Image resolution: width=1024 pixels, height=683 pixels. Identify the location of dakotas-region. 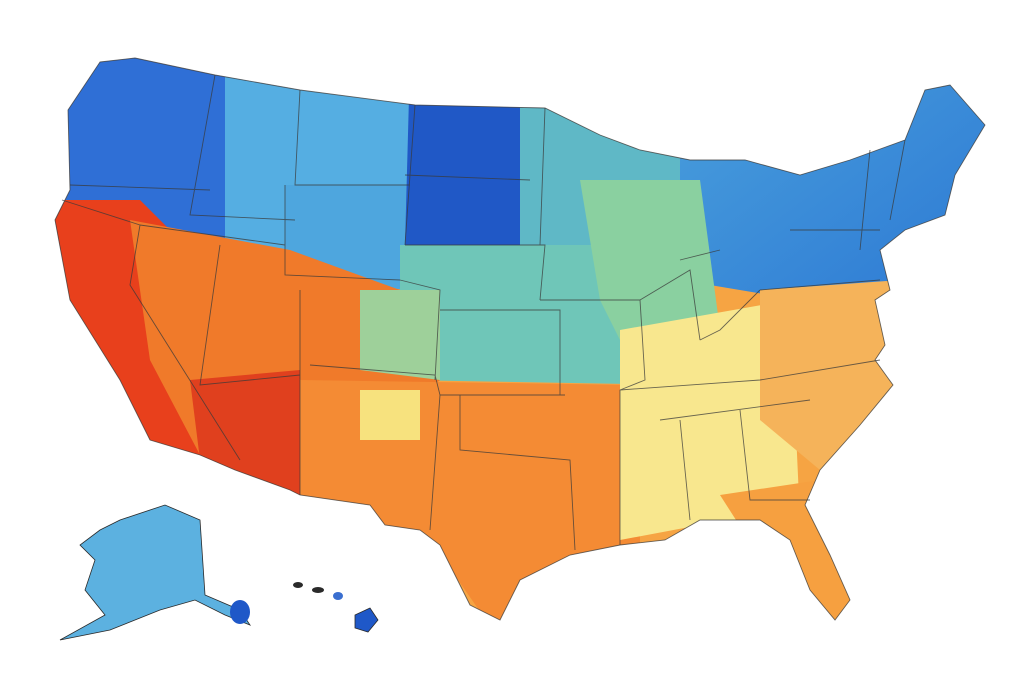
(472, 155).